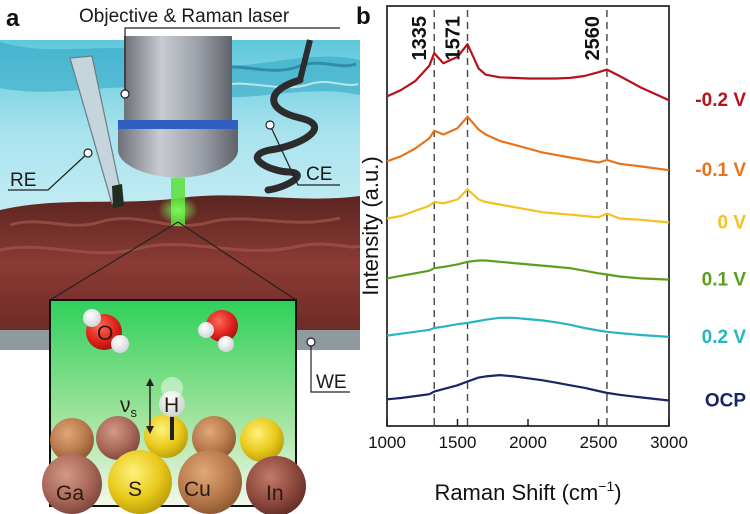 The width and height of the screenshot is (750, 514). What do you see at coordinates (174, 464) in the screenshot?
I see `surface-atoms` at bounding box center [174, 464].